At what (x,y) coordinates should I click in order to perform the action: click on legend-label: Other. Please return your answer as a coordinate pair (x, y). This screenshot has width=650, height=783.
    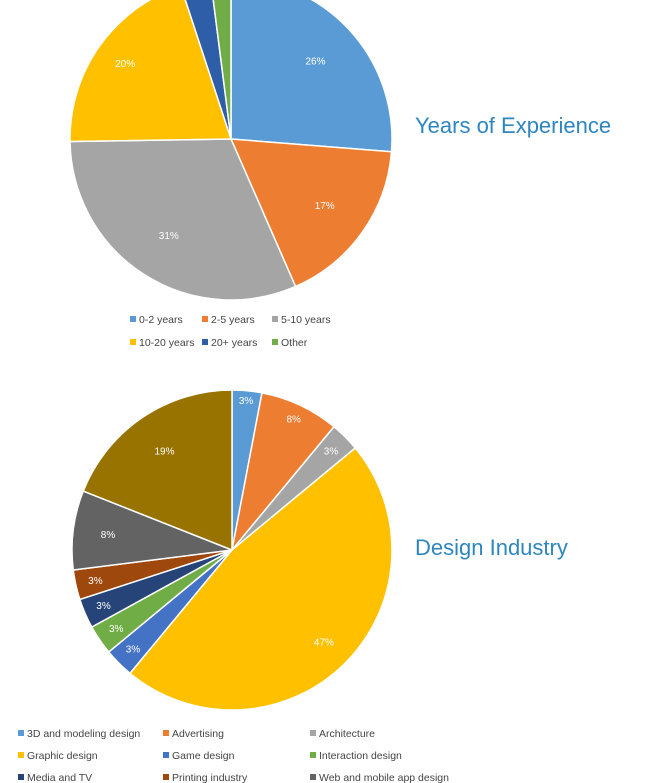
    Looking at the image, I should click on (294, 343).